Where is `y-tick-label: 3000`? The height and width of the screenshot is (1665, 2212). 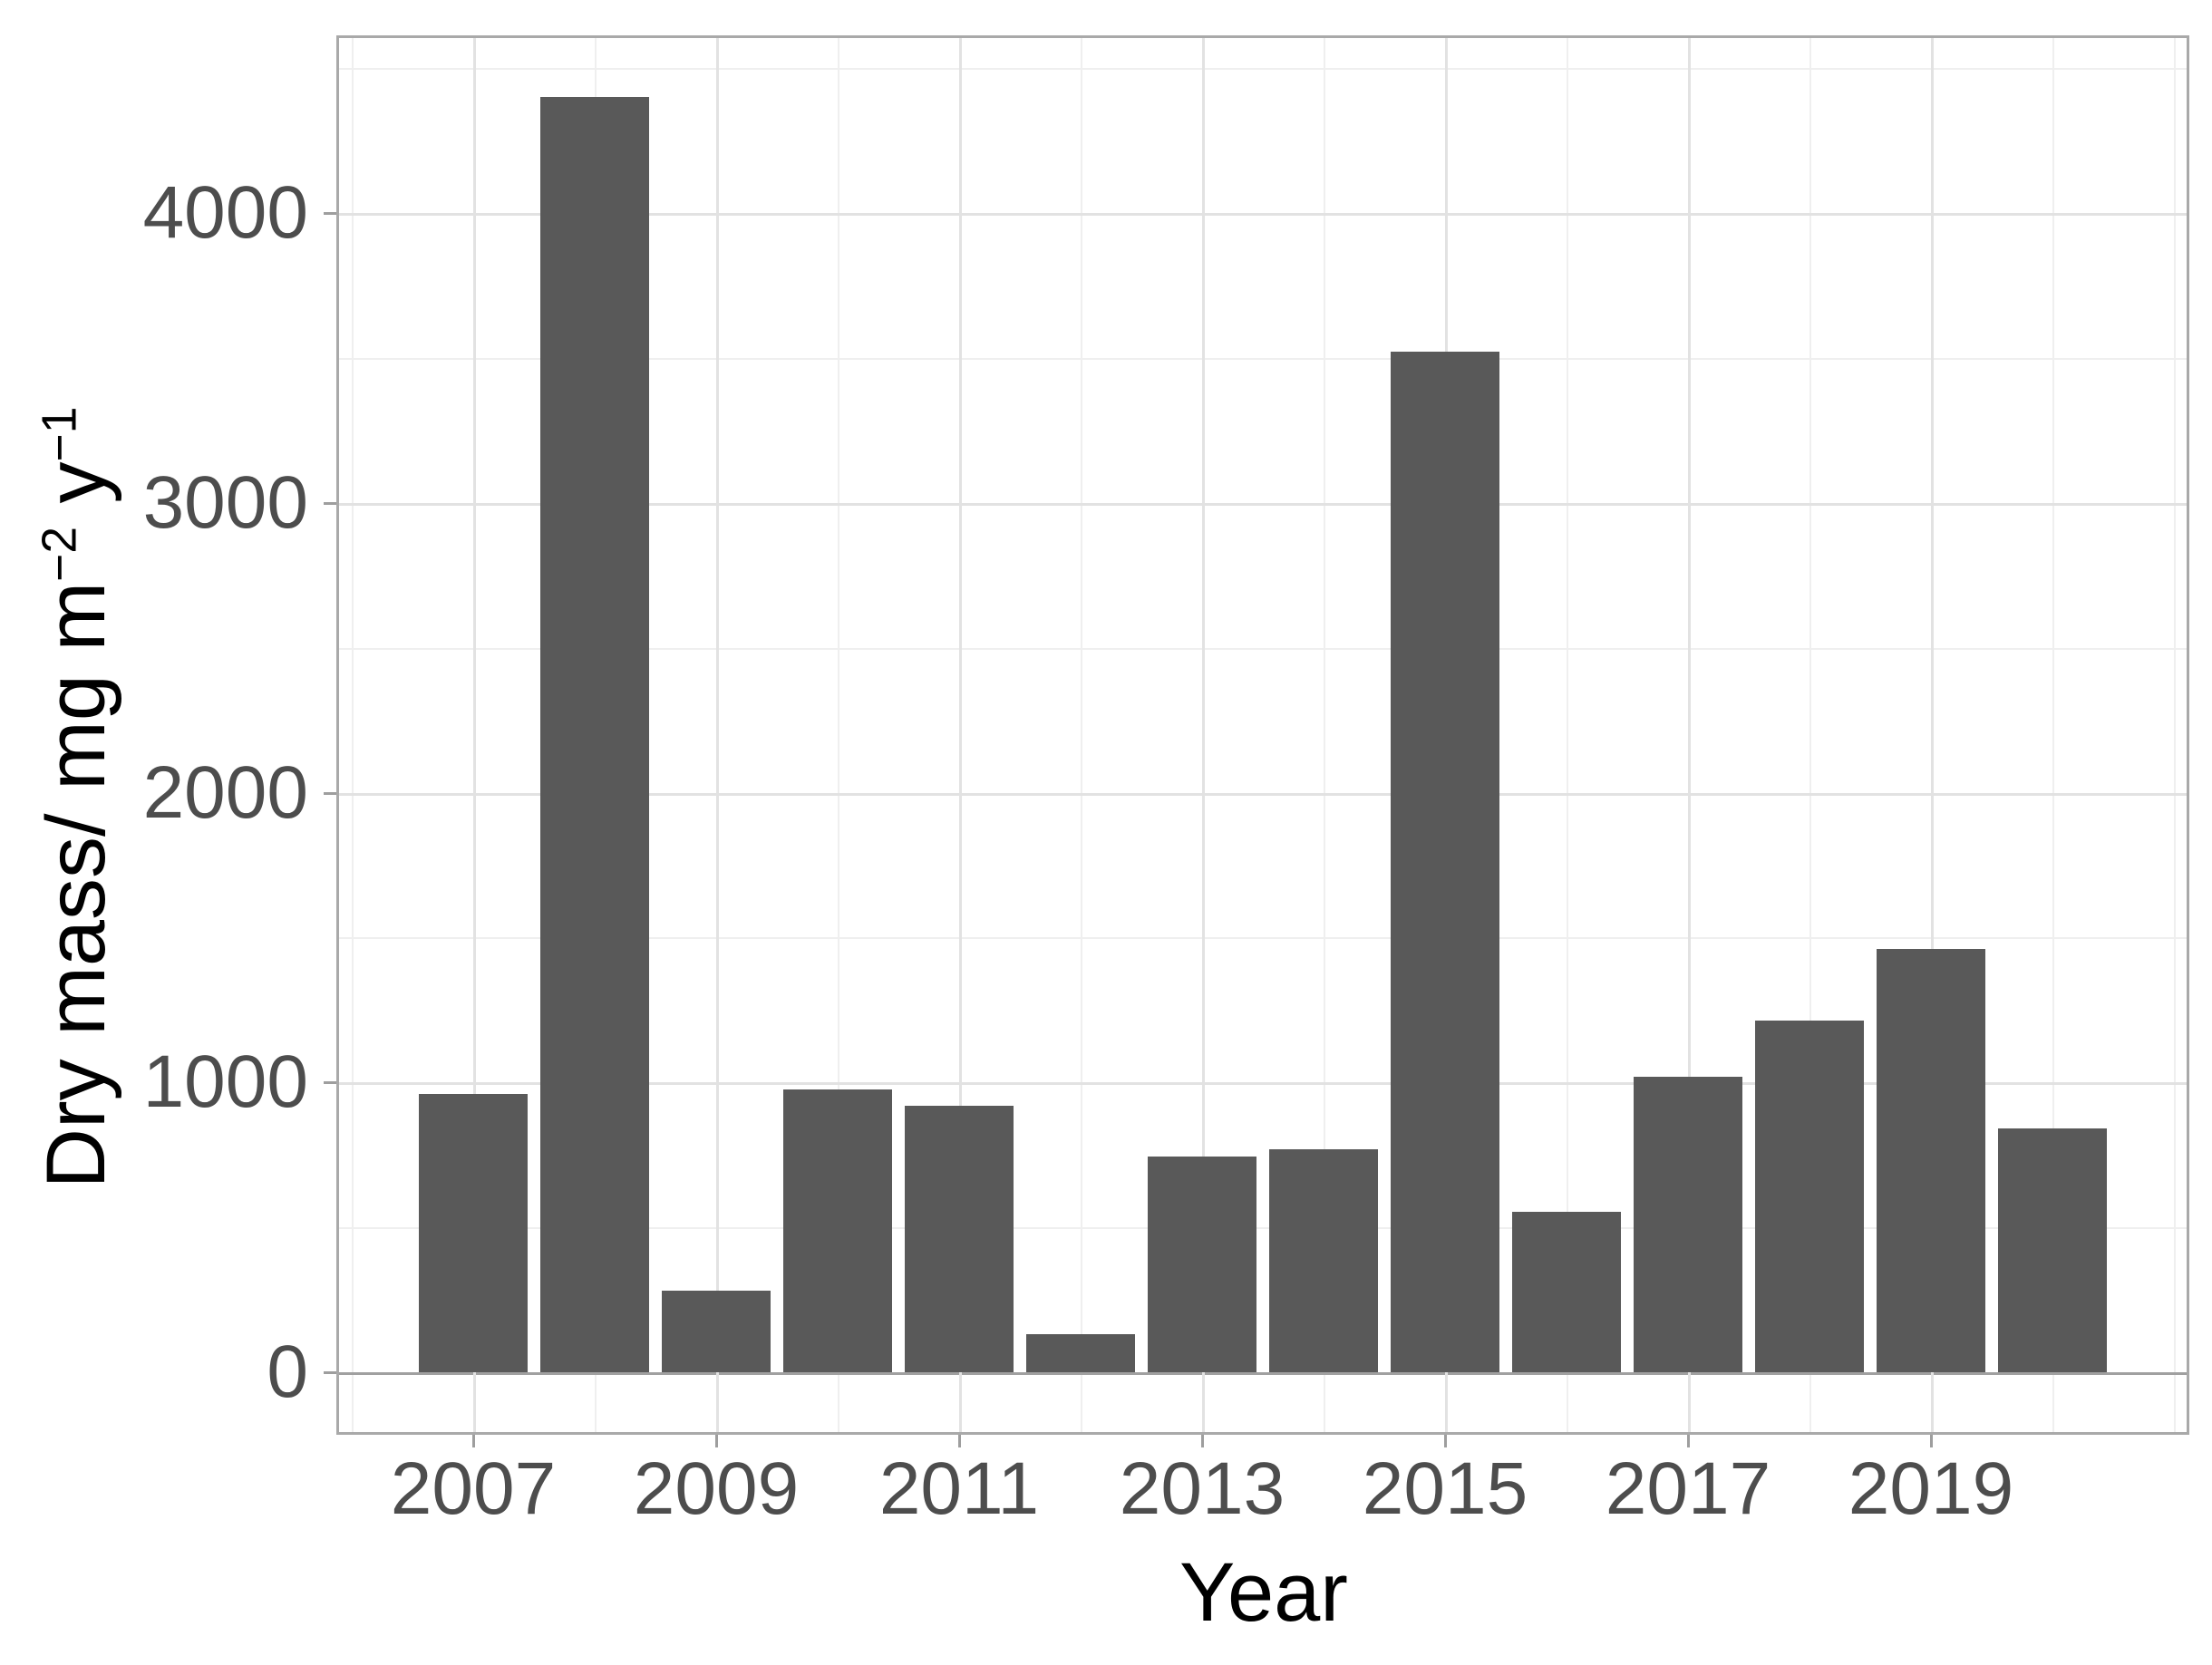
y-tick-label: 3000 is located at coordinates (225, 502).